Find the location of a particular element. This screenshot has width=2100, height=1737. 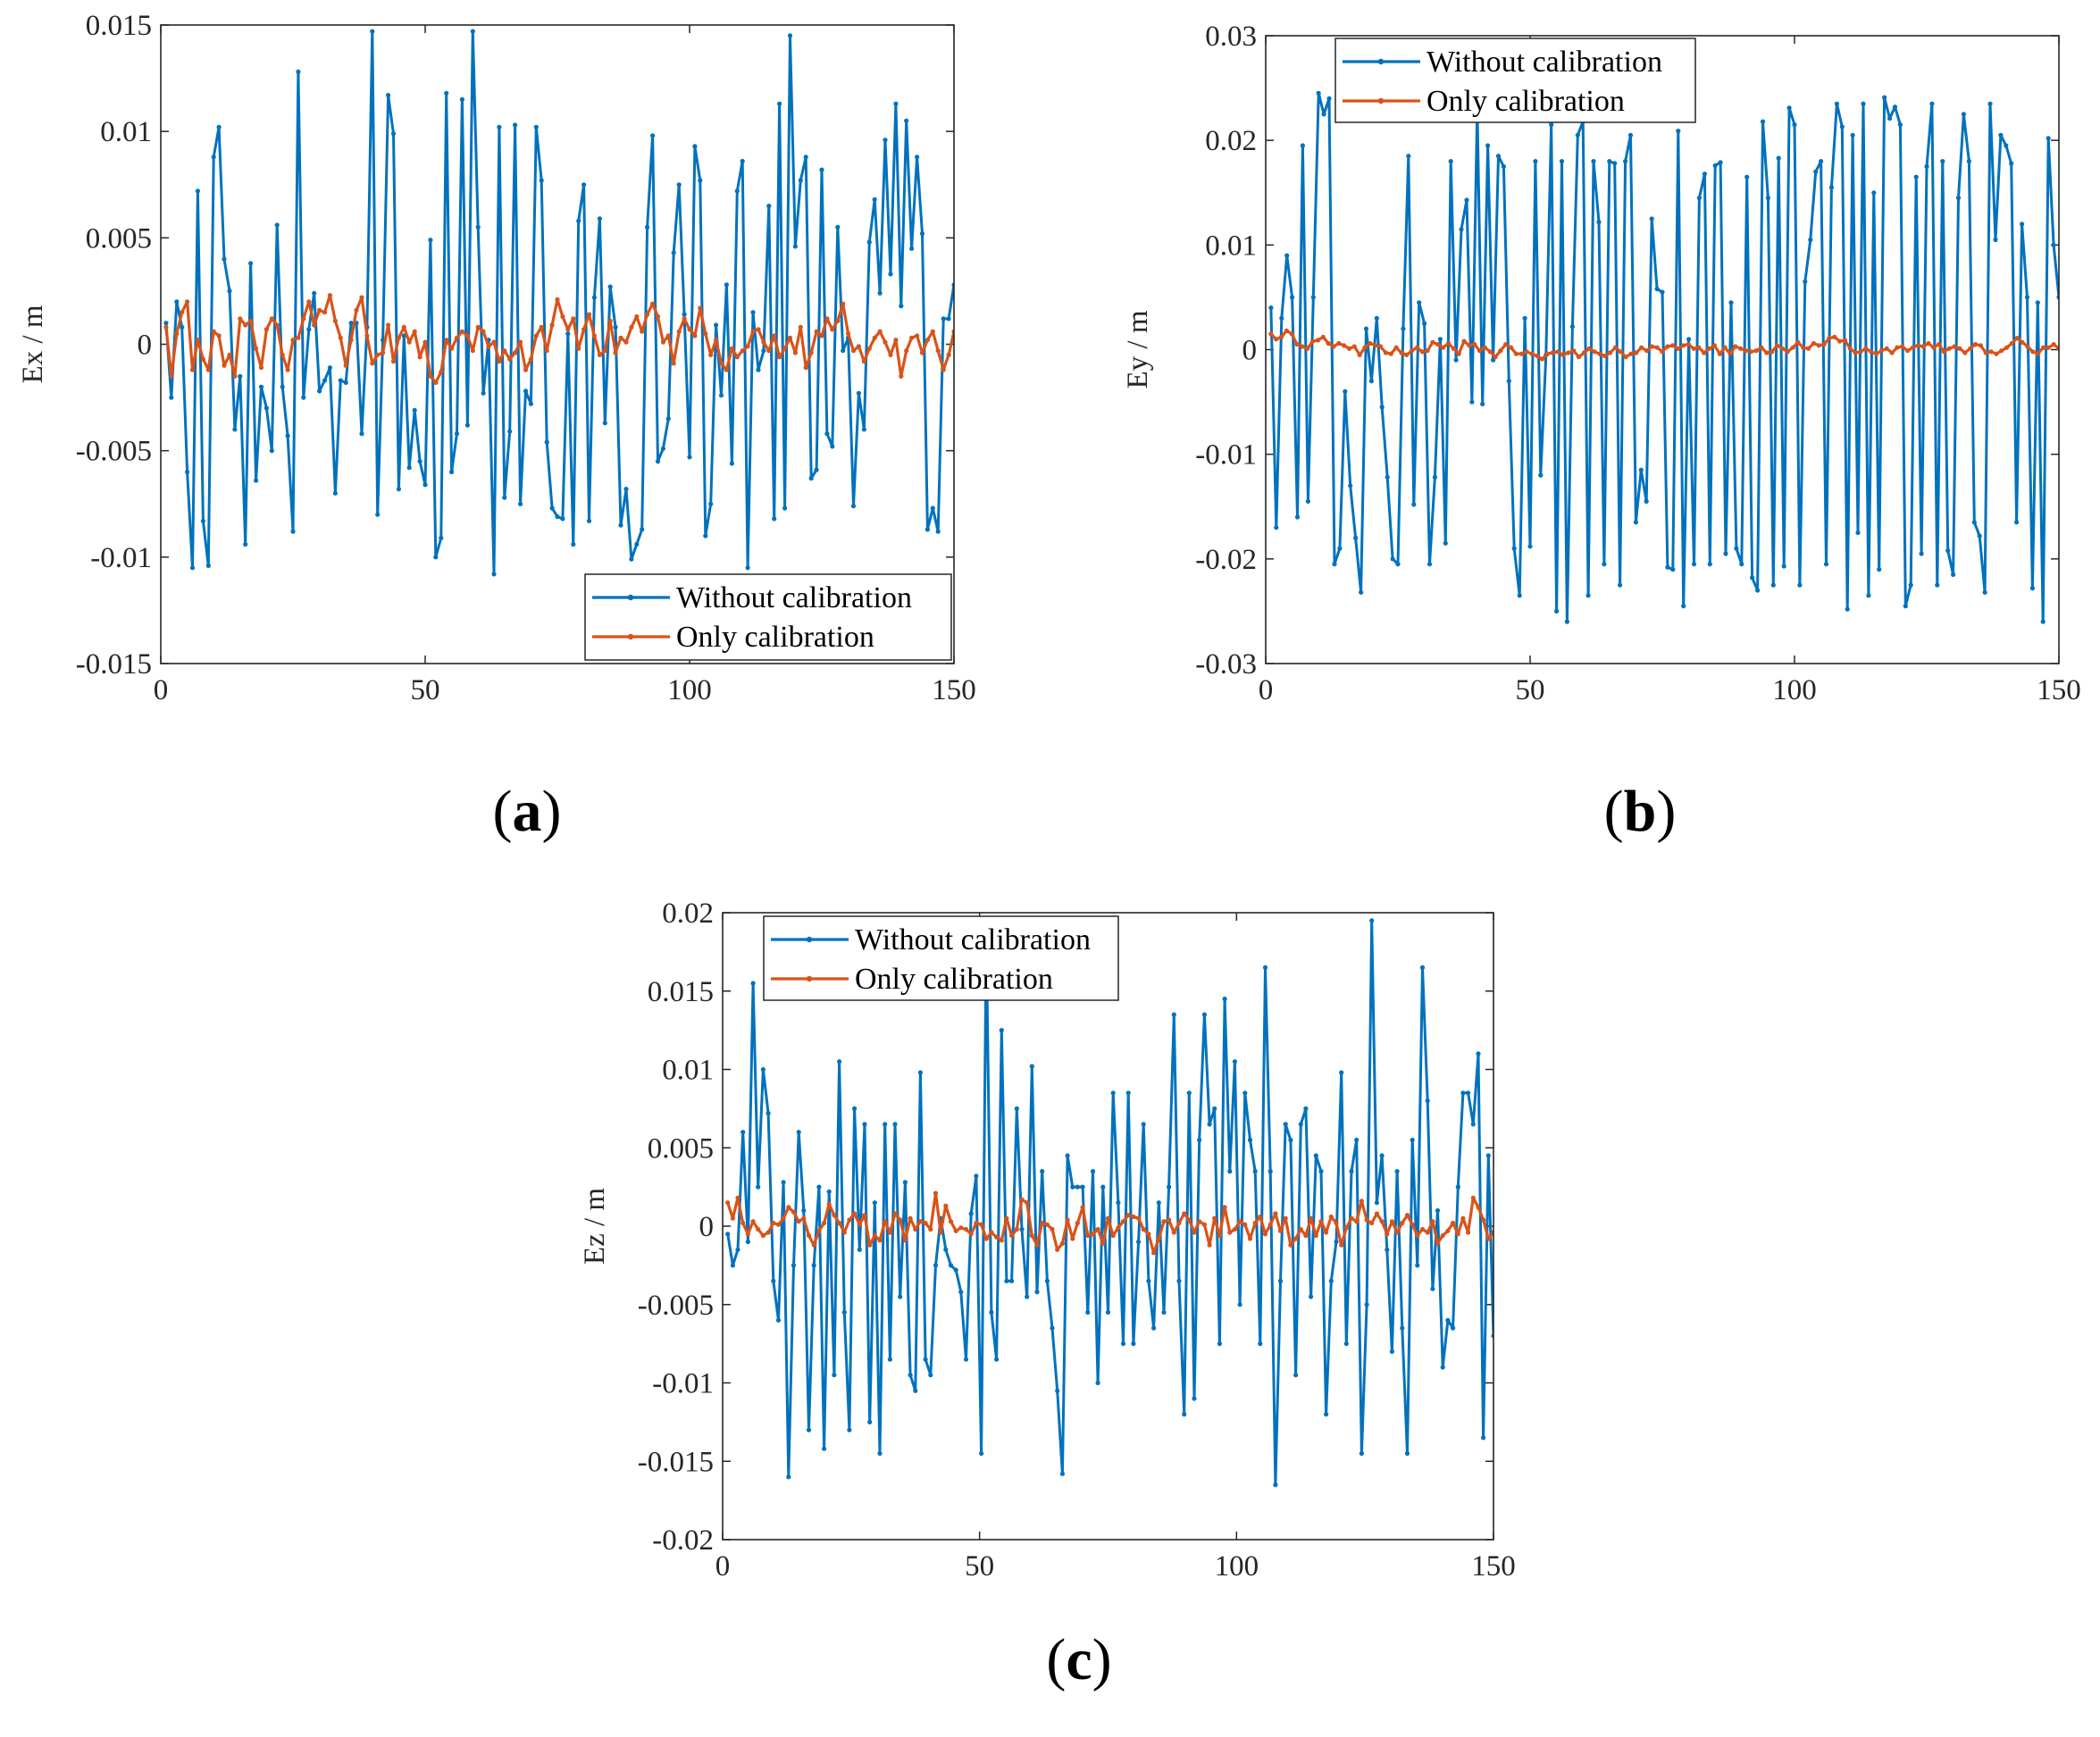

legend: Without calibration Only calibration is located at coordinates (768, 617).